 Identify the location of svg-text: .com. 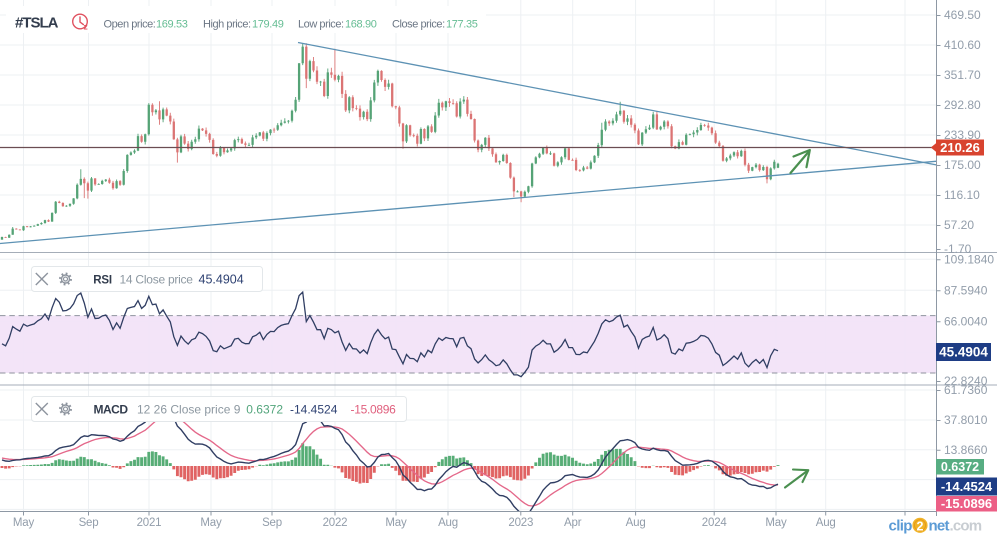
(966, 526).